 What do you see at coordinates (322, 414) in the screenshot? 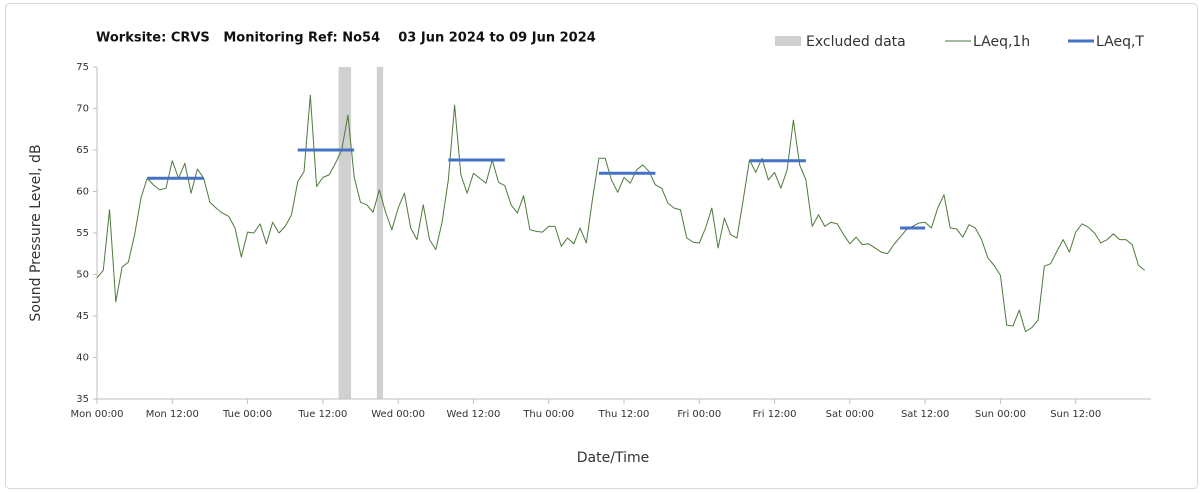
I see `x-tick-label: Tue 12:00` at bounding box center [322, 414].